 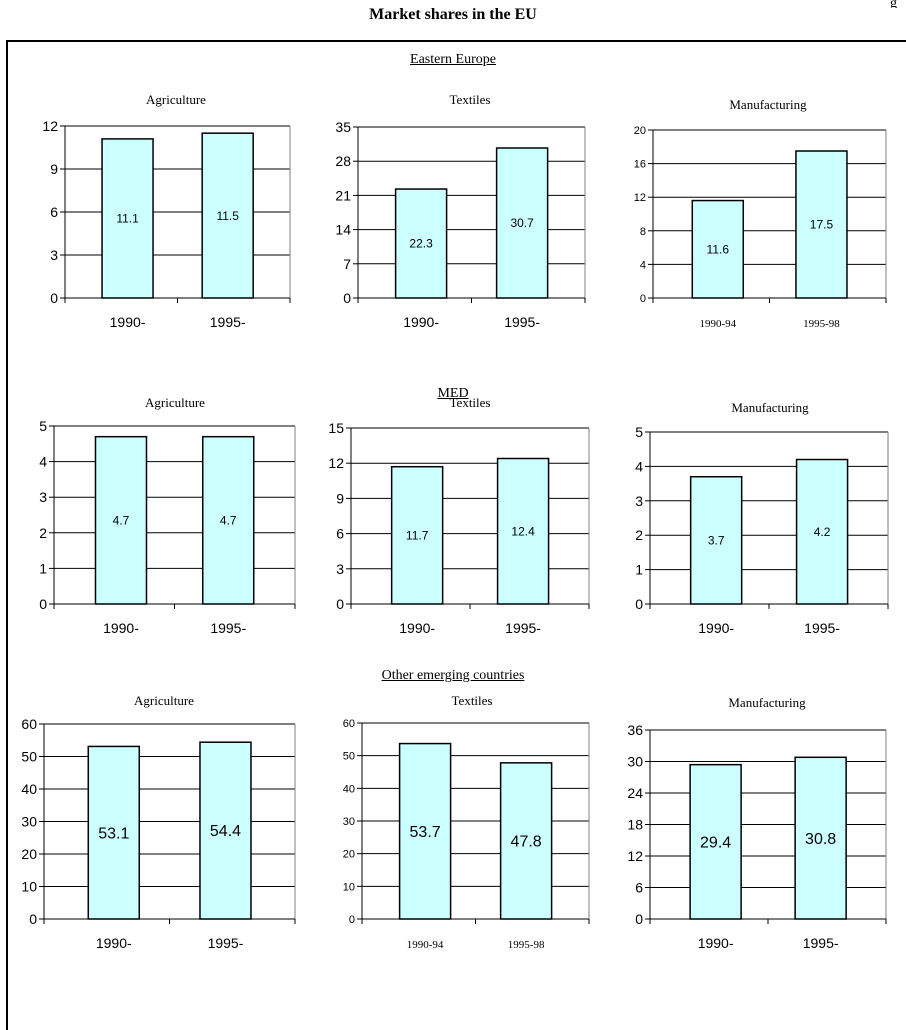 What do you see at coordinates (336, 428) in the screenshot?
I see `y-tick-label: 15` at bounding box center [336, 428].